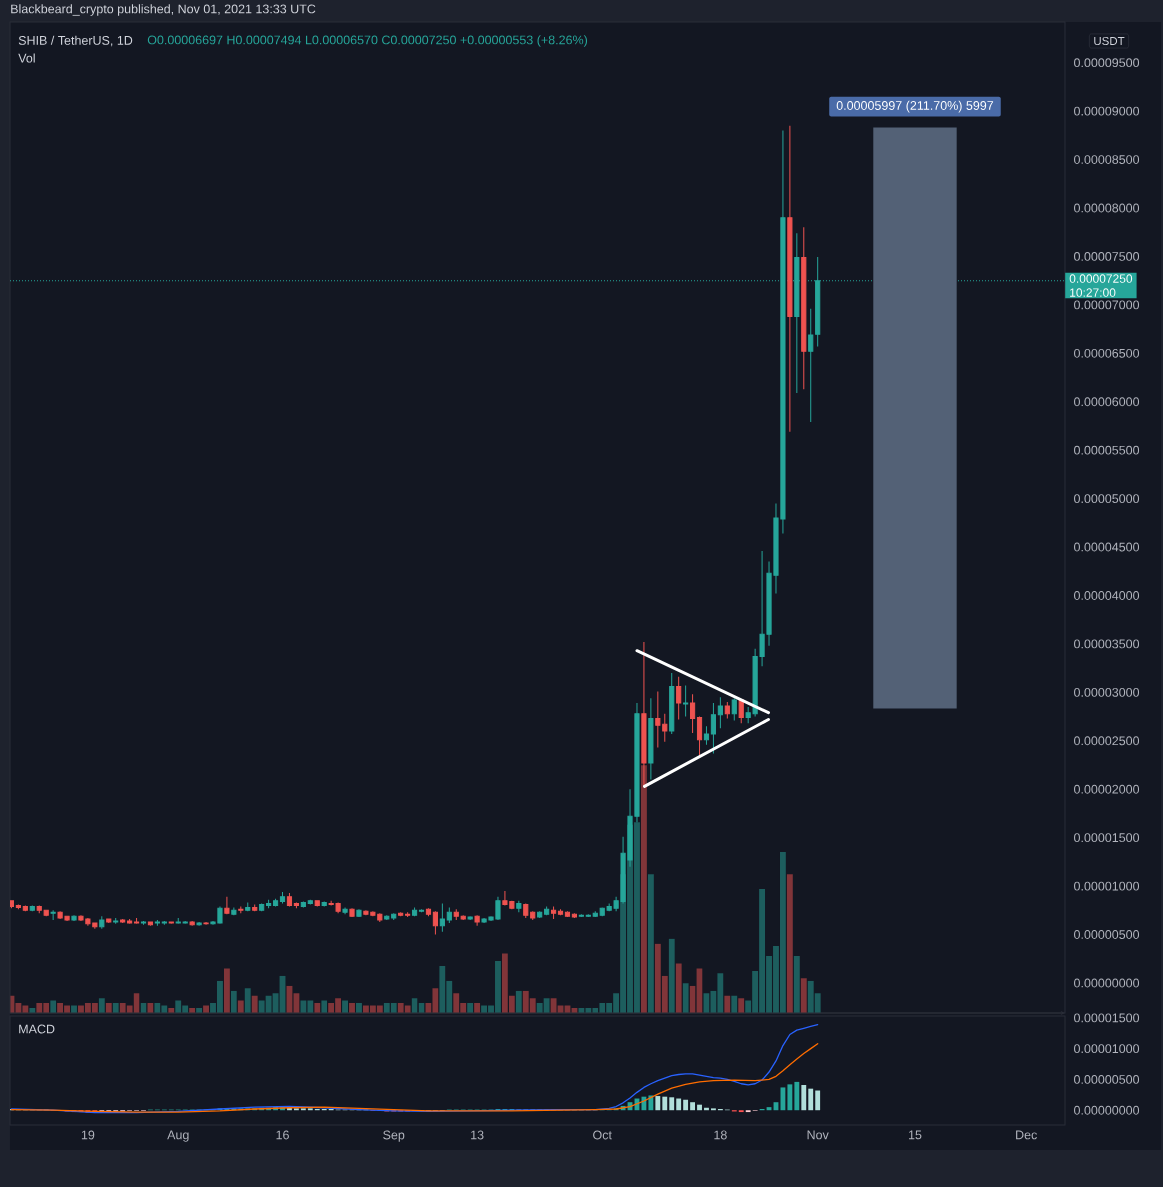 Image resolution: width=1163 pixels, height=1187 pixels. What do you see at coordinates (1026, 1135) in the screenshot?
I see `x-tick-label: Dec` at bounding box center [1026, 1135].